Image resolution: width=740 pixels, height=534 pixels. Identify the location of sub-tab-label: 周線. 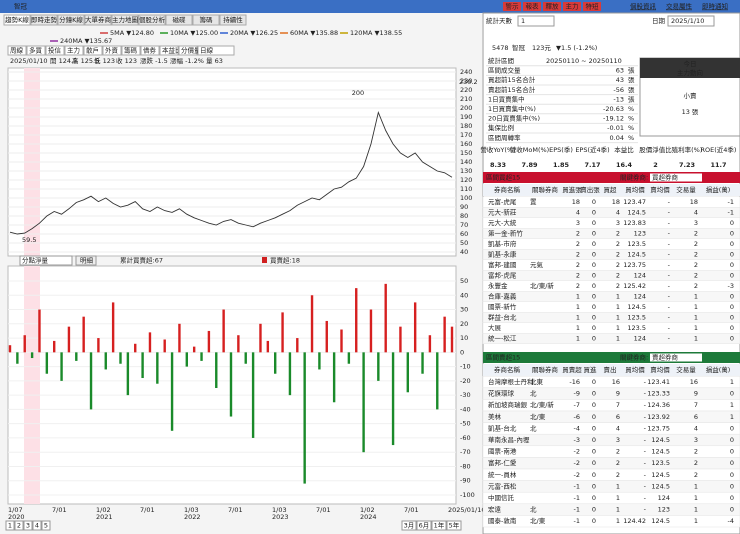
(17, 50).